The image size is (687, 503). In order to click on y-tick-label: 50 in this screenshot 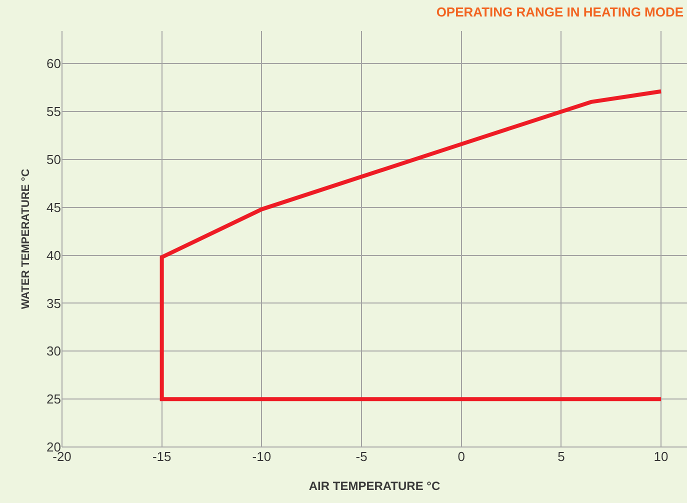, I will do `click(53, 159)`.